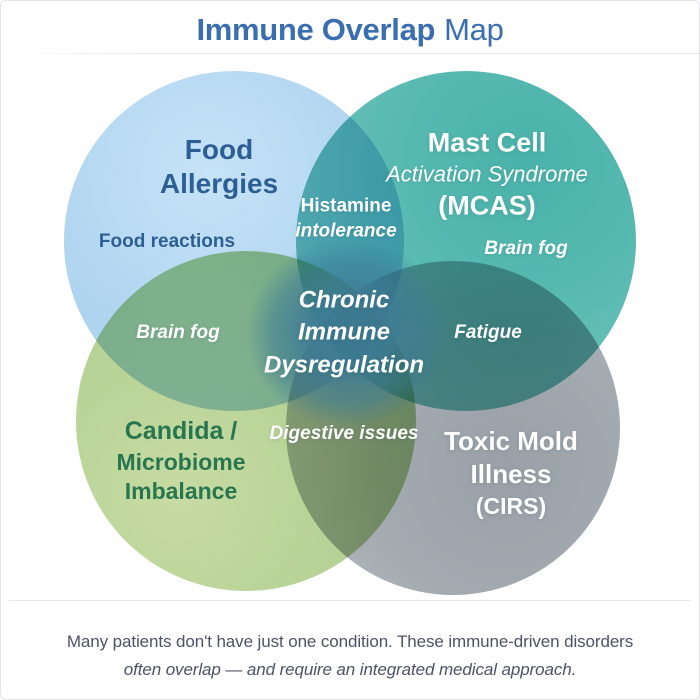 The image size is (700, 700). Describe the element at coordinates (344, 365) in the screenshot. I see `center-line3: Dysregulation` at that location.